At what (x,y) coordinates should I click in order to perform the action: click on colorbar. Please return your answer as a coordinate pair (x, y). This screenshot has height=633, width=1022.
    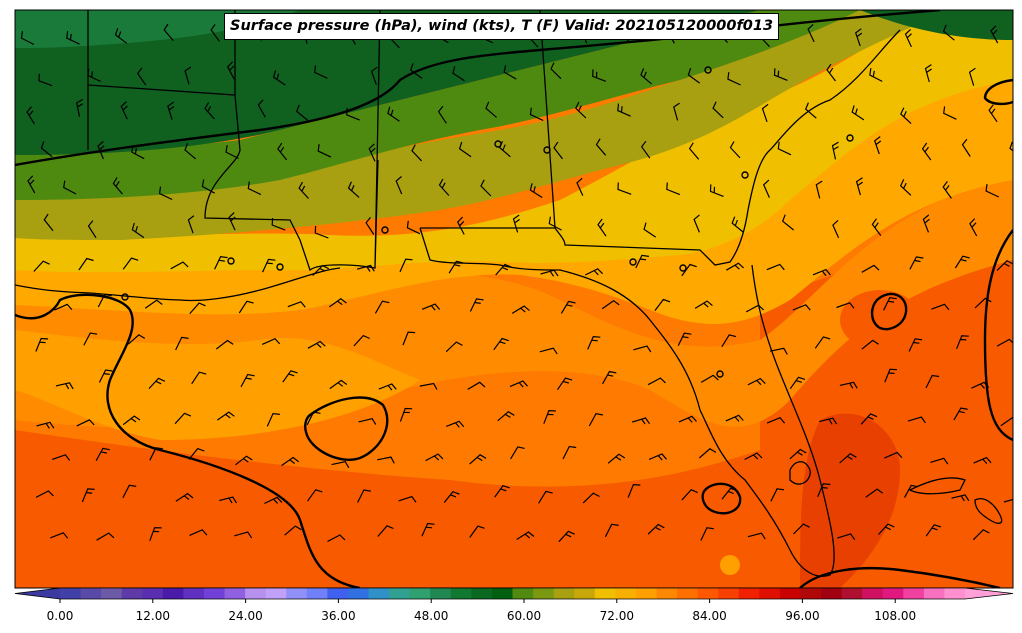
    Looking at the image, I should click on (514, 593).